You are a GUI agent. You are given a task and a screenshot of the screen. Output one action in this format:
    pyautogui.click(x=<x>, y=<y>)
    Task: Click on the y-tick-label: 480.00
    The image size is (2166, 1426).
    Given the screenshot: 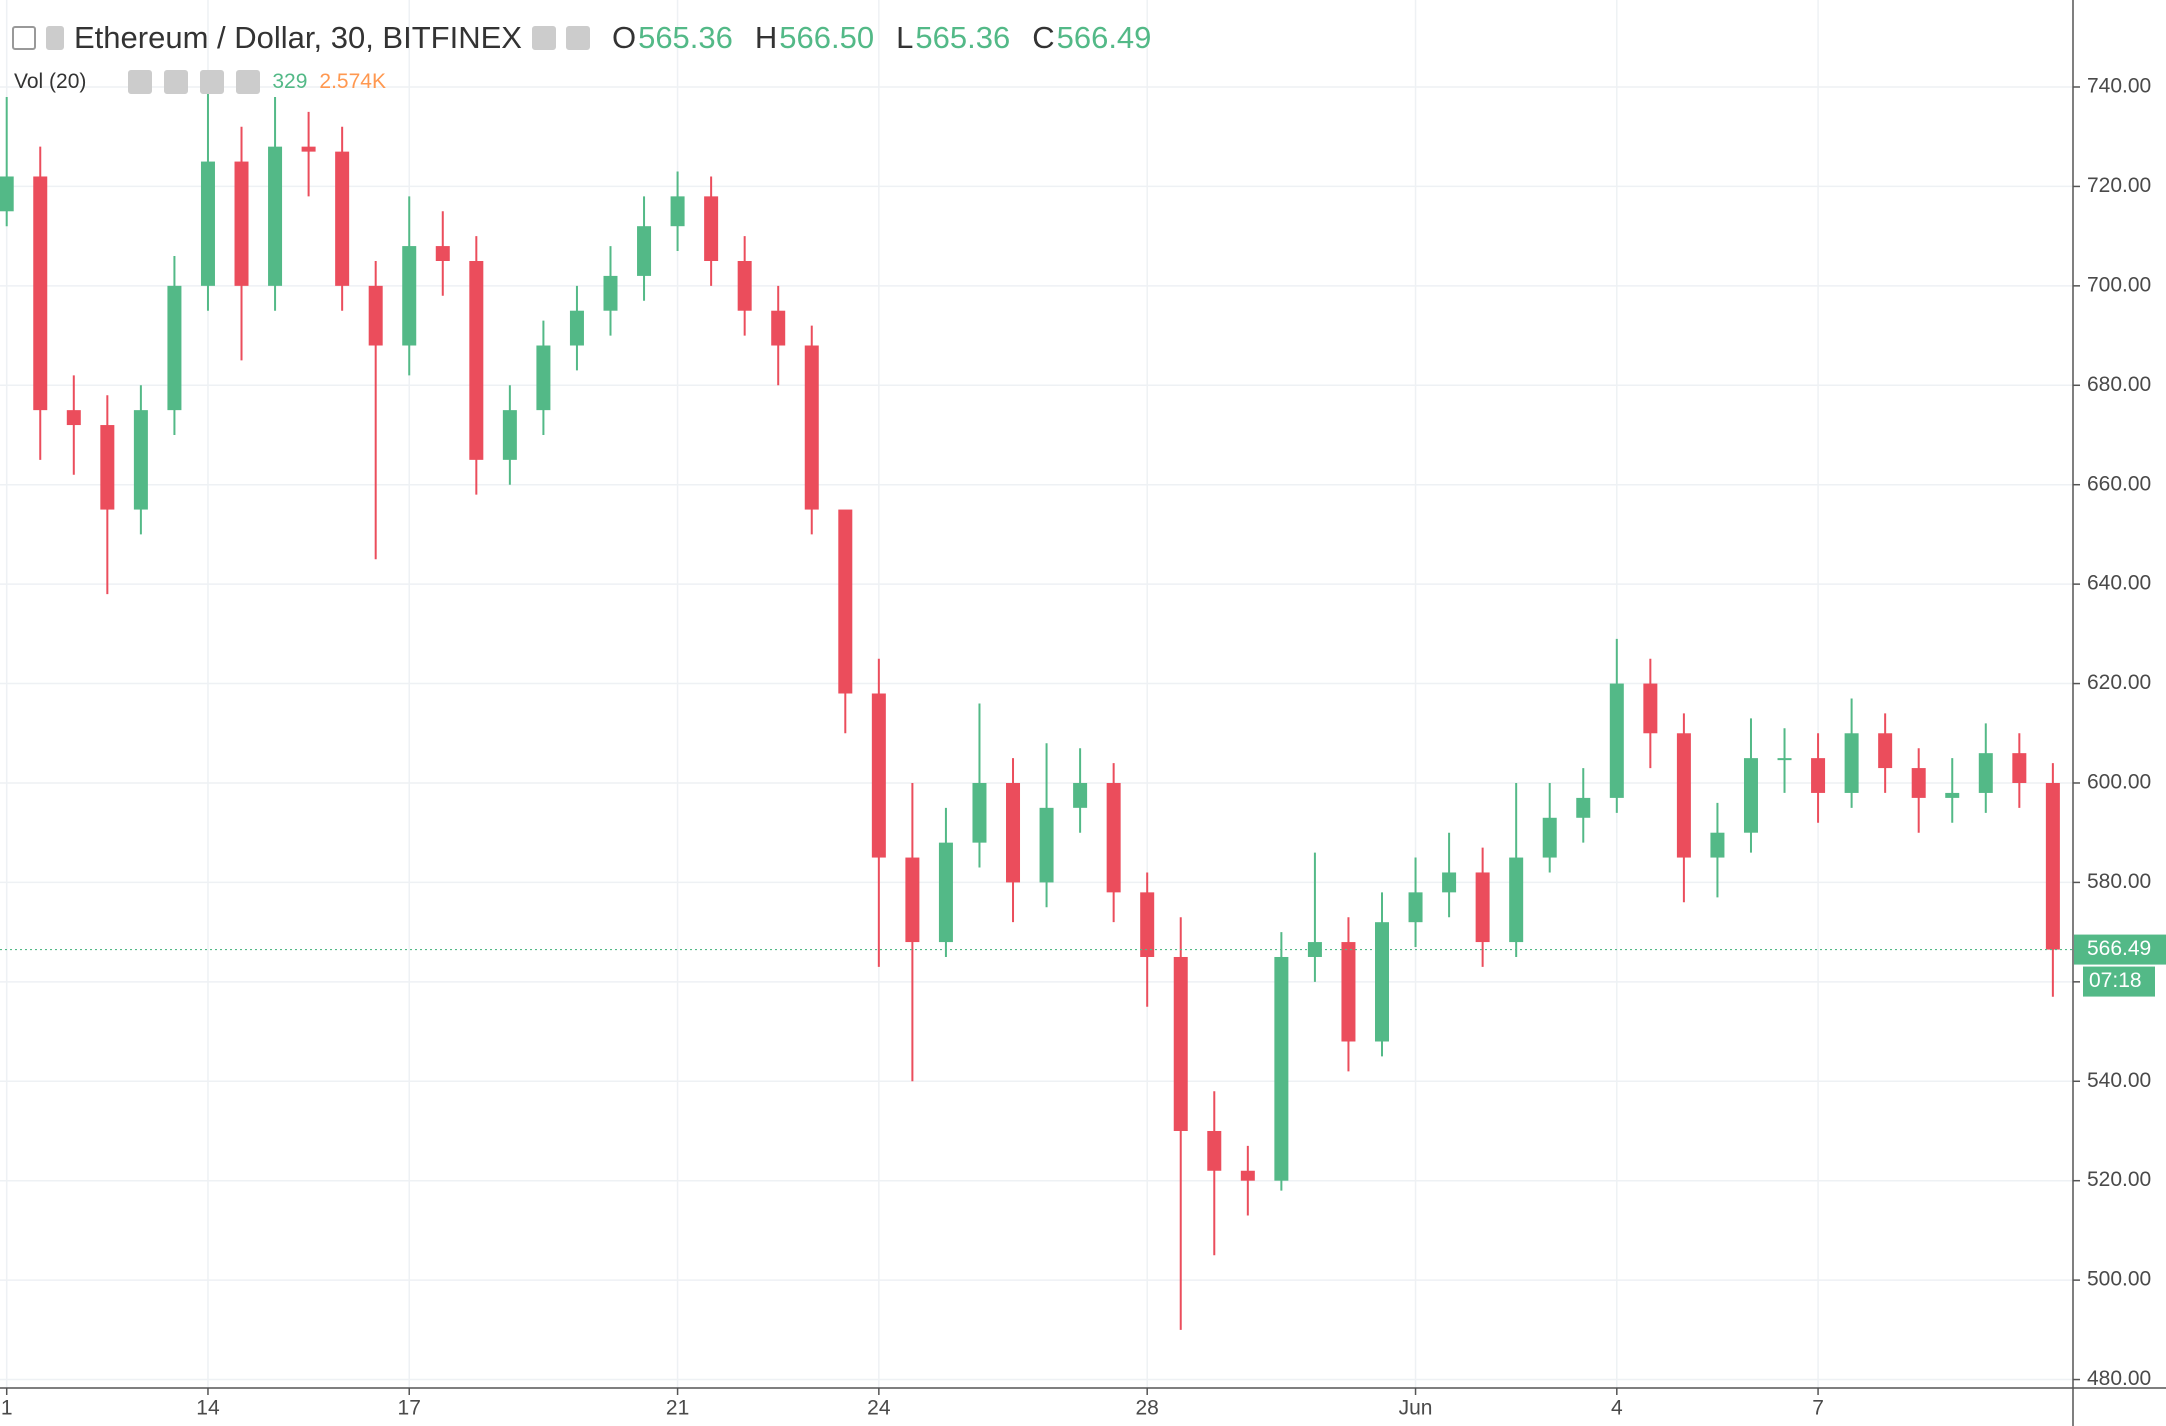 What is the action you would take?
    pyautogui.click(x=2119, y=1378)
    